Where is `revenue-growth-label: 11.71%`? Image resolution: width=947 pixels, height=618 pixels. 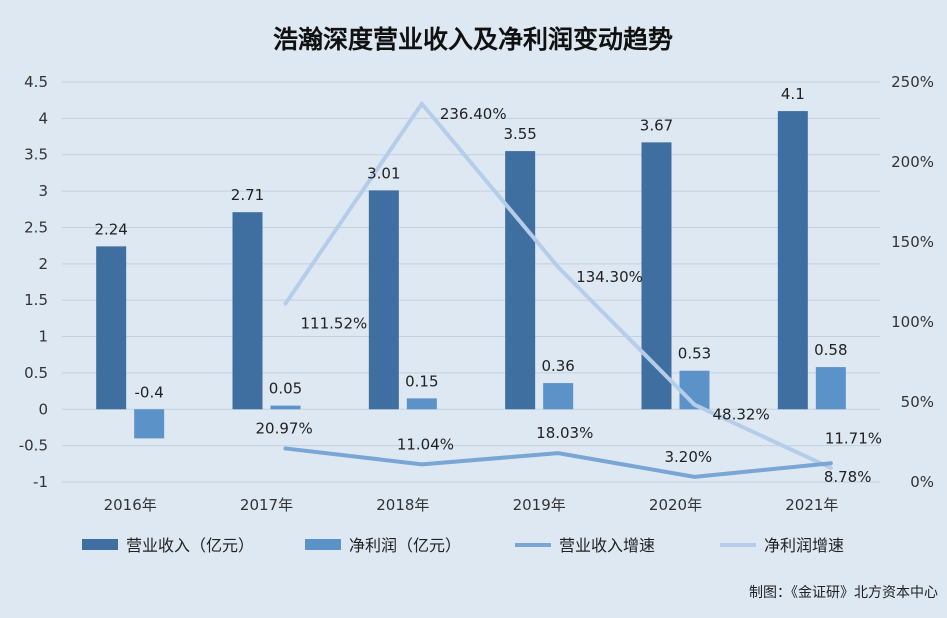
revenue-growth-label: 11.71% is located at coordinates (853, 438).